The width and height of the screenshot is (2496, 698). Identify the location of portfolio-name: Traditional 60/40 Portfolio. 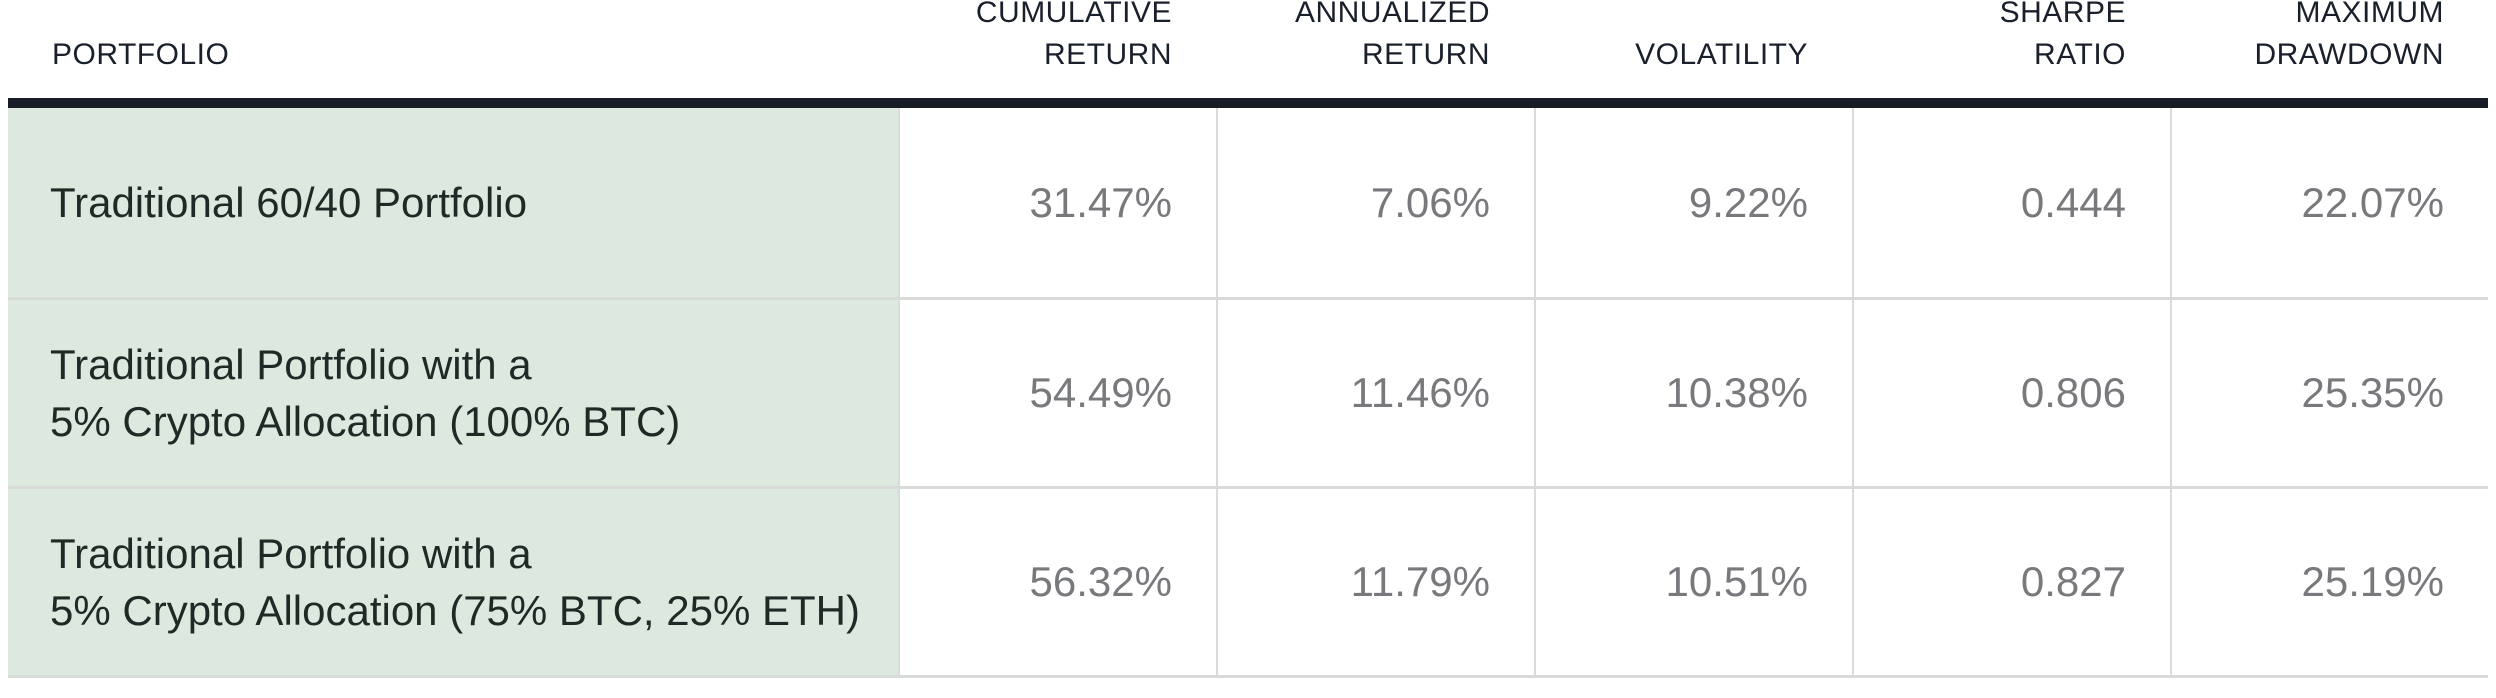
(289, 202).